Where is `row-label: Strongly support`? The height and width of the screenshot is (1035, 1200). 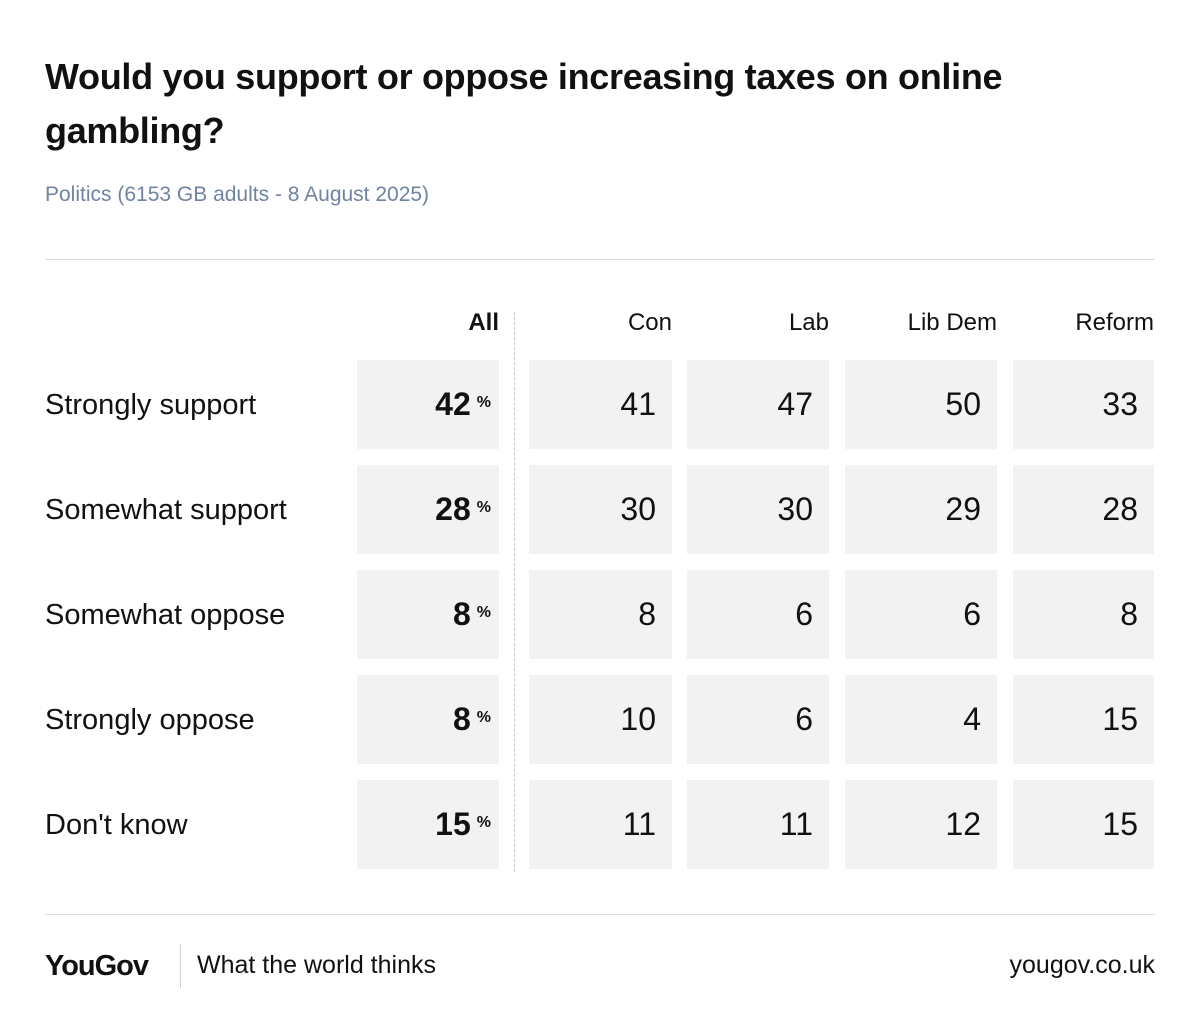
row-label: Strongly support is located at coordinates (151, 405).